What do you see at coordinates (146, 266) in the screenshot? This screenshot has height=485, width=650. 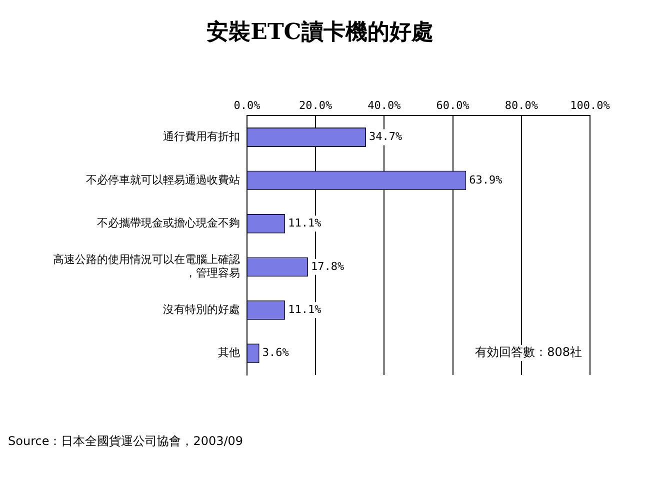 I see `y-tick-label: 高速公路的使用情況可以在電腦上確認，管理容易` at bounding box center [146, 266].